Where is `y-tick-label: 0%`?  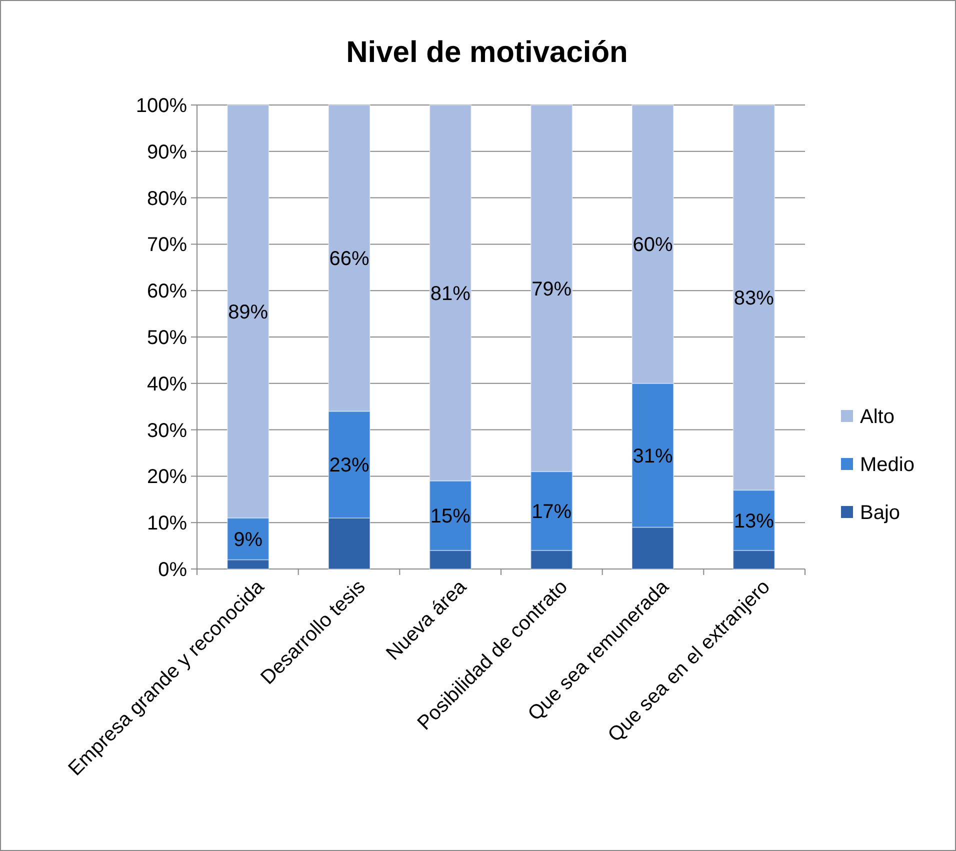 y-tick-label: 0% is located at coordinates (173, 570).